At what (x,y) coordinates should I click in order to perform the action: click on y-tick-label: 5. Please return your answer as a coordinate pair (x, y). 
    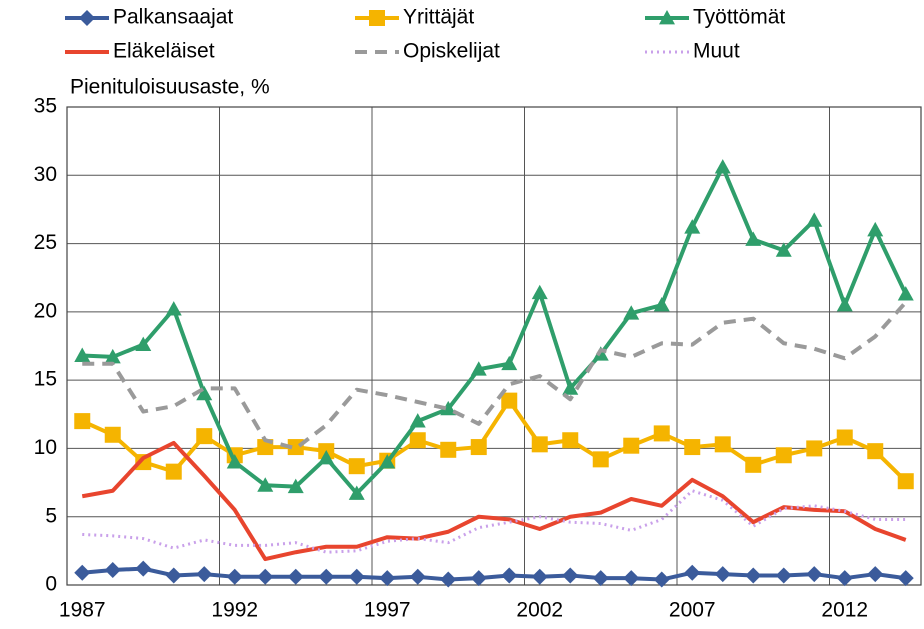
    Looking at the image, I should click on (51, 515).